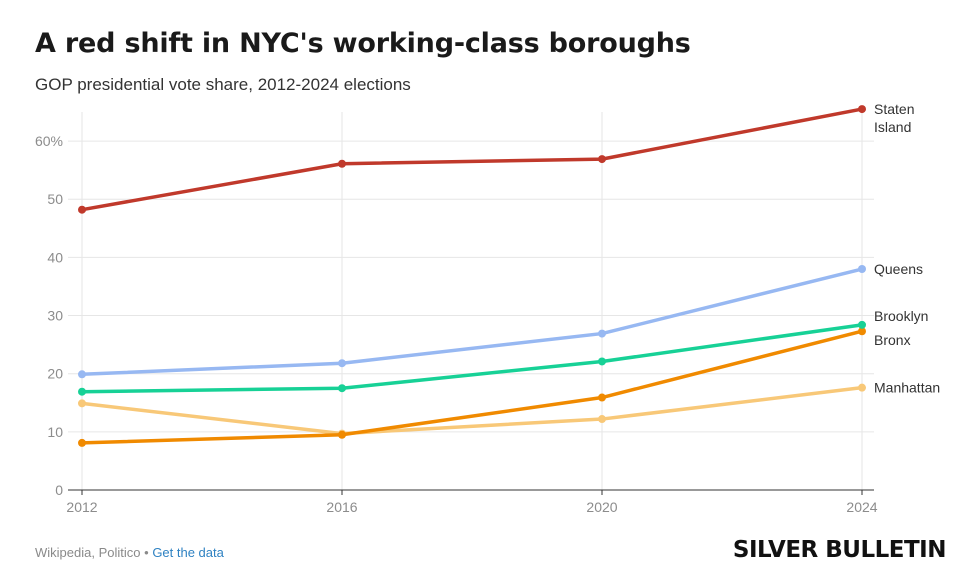  Describe the element at coordinates (472, 358) in the screenshot. I see `series-line-brooklyn` at that location.